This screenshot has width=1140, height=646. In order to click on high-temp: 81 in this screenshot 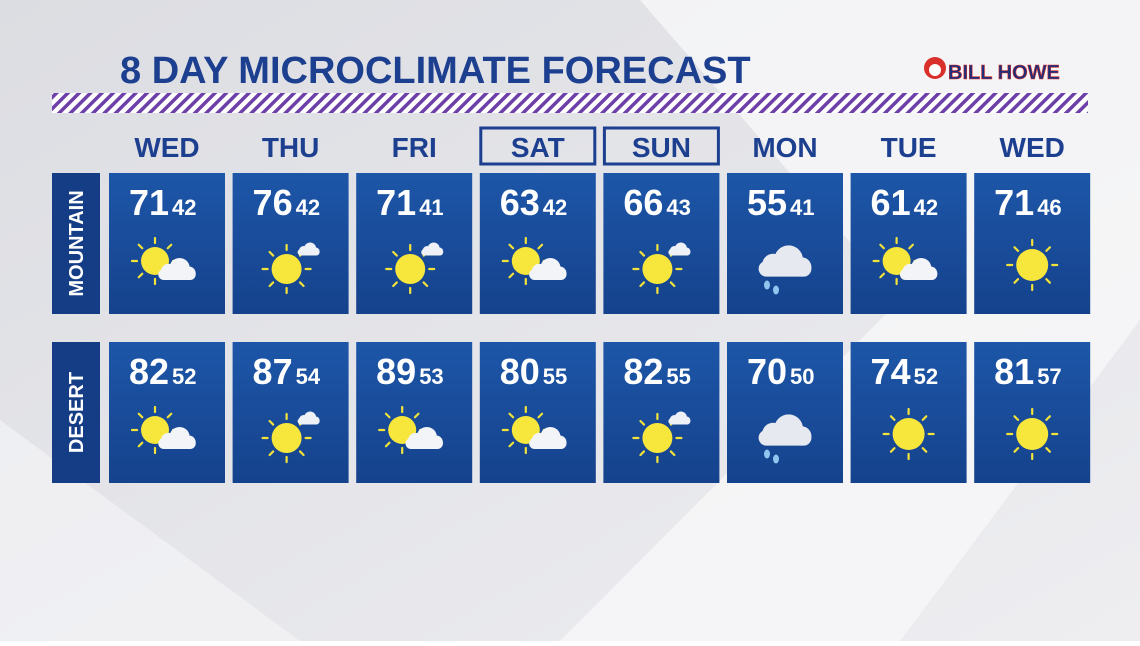, I will do `click(1014, 371)`.